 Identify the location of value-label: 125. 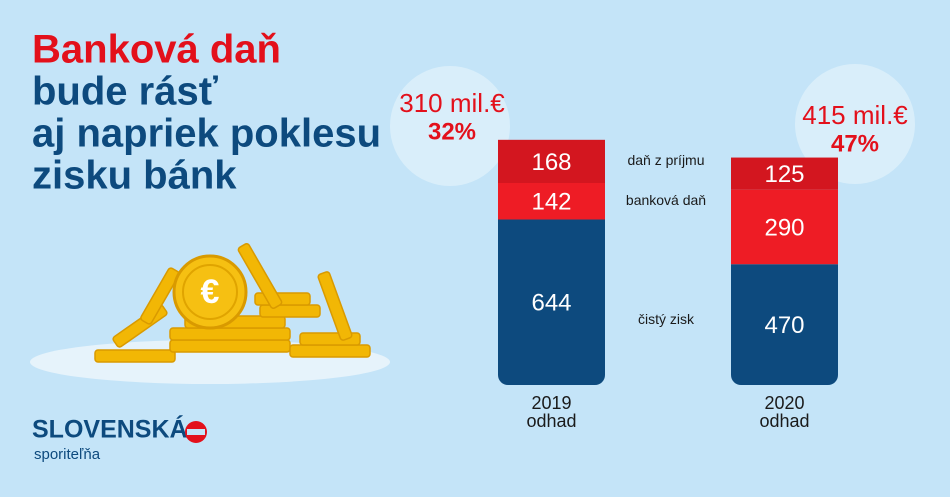
(784, 174).